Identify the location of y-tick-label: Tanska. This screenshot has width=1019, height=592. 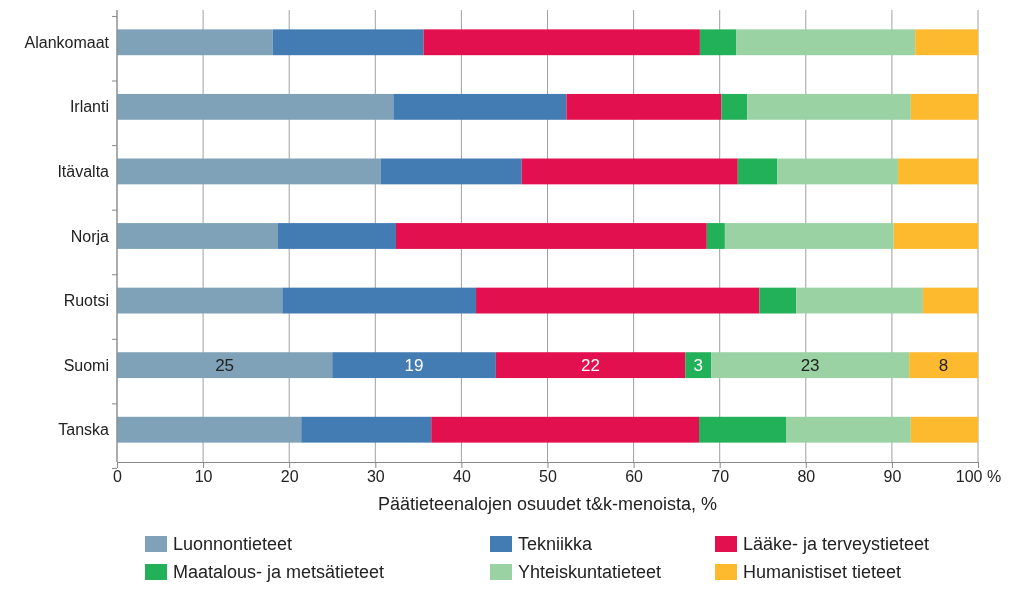
(84, 430).